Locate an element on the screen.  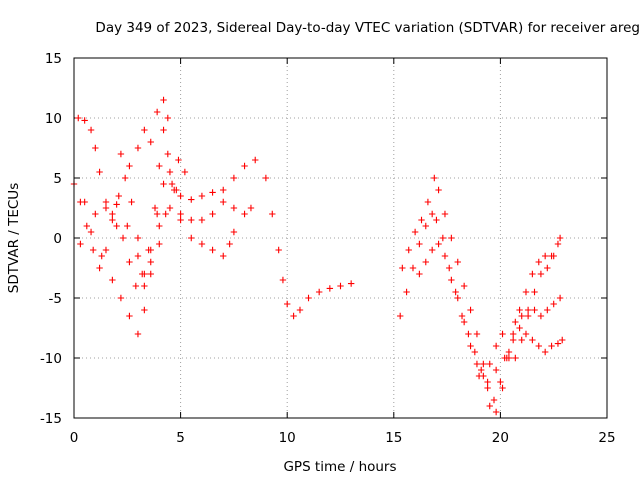
y-tick-label: -15 is located at coordinates (51, 419).